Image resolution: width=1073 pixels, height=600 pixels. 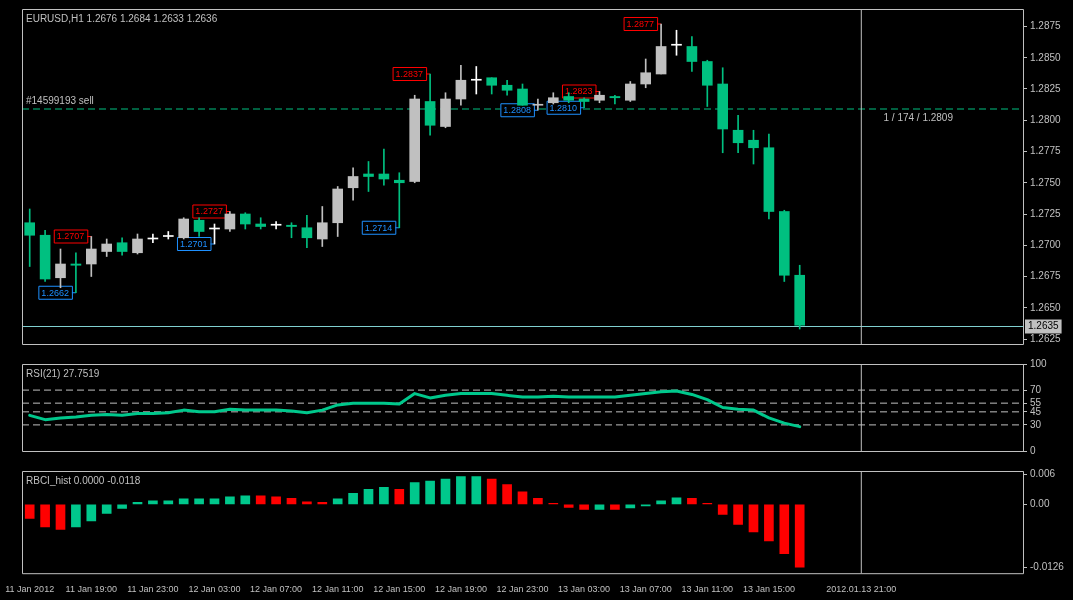 I want to click on annotation: 1.2877, so click(x=640, y=23).